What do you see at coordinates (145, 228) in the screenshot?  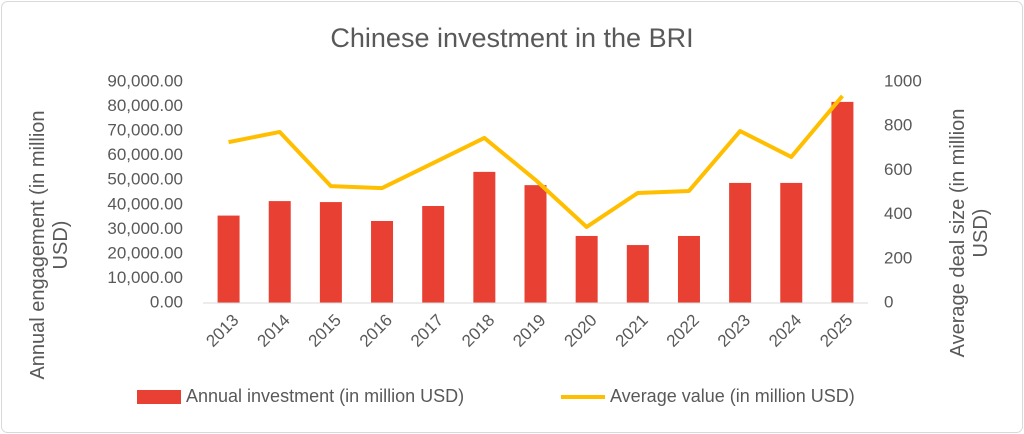 I see `y-tick-label: 30,000.00` at bounding box center [145, 228].